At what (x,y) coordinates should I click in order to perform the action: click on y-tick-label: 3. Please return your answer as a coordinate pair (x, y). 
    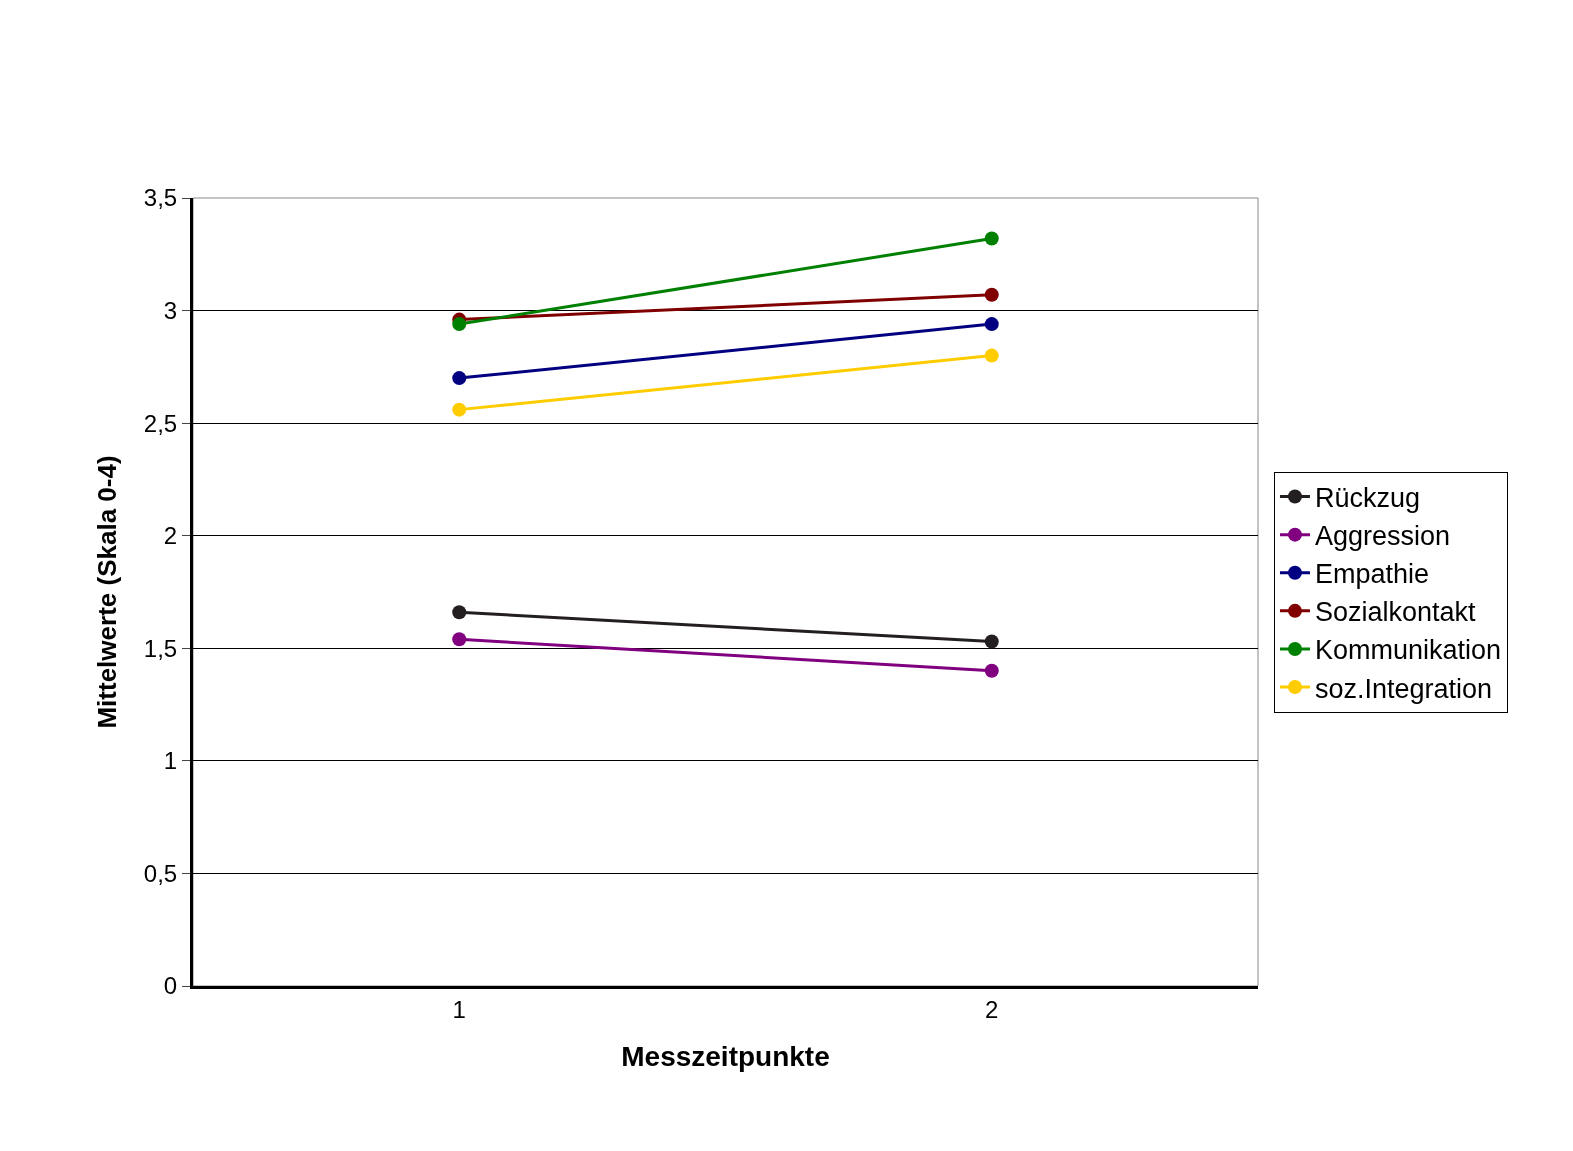
    Looking at the image, I should click on (170, 310).